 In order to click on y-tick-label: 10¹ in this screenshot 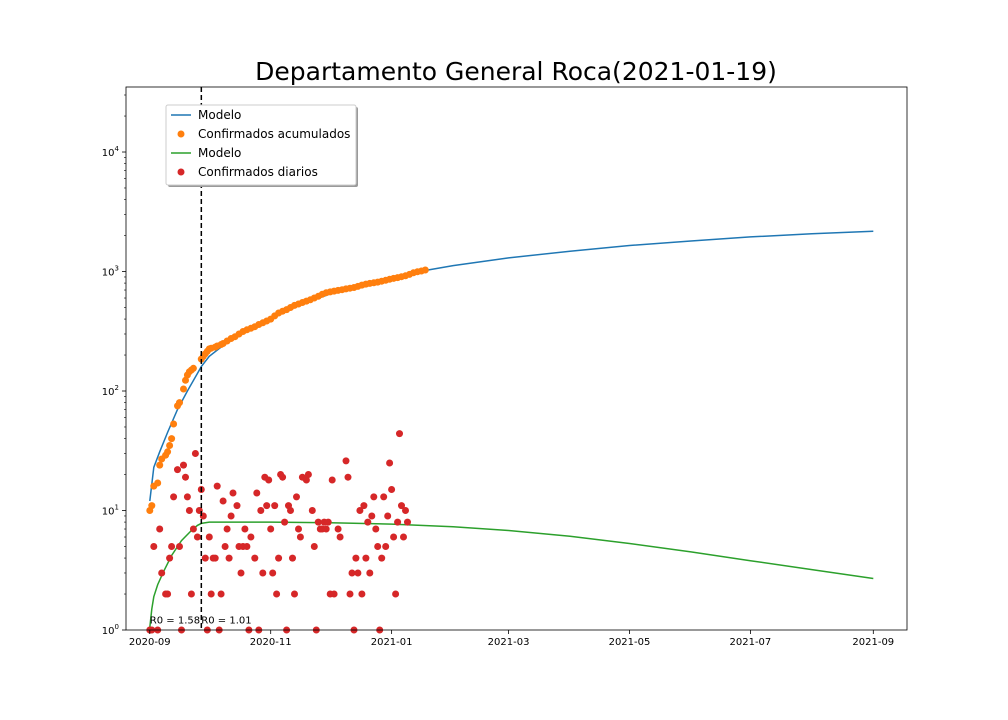, I will do `click(110, 511)`.